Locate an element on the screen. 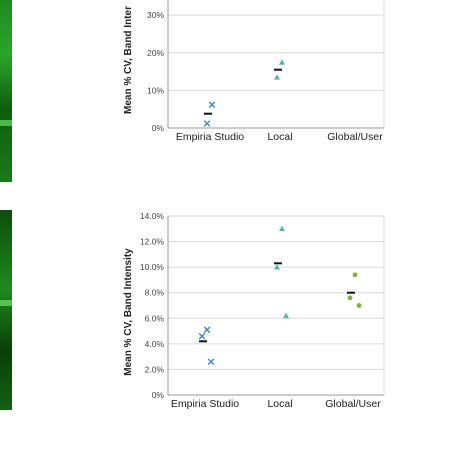 This screenshot has width=474, height=474. y-tick-label: 10% is located at coordinates (155, 90).